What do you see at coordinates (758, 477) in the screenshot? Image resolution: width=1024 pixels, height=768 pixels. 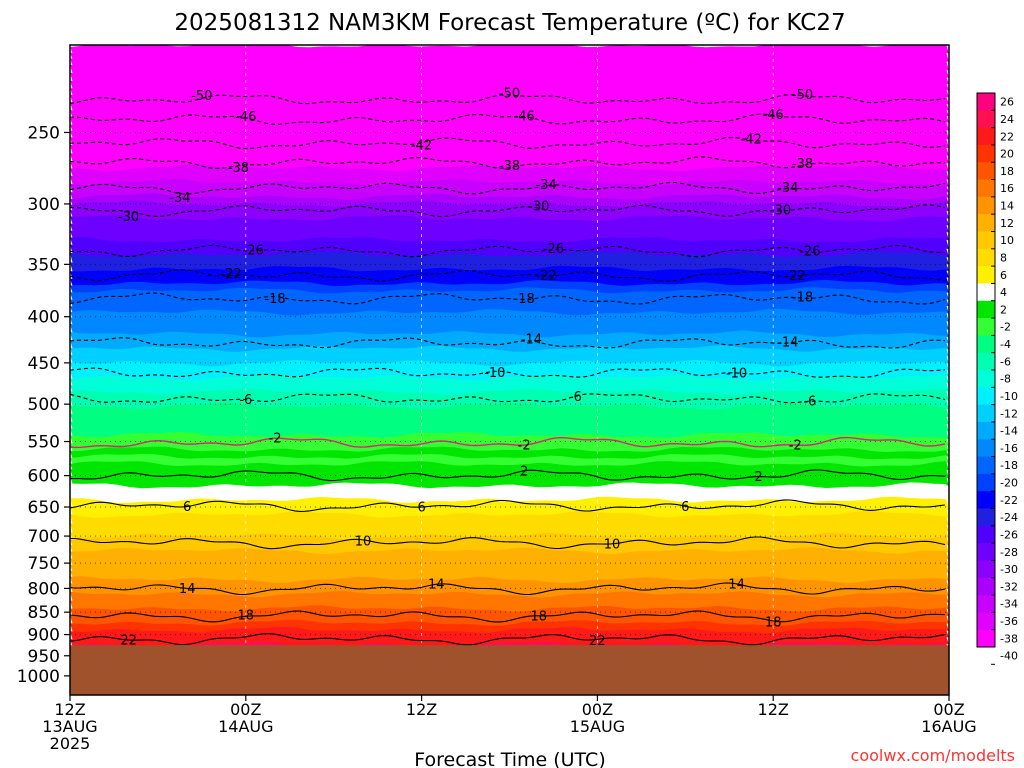 I see `contour-label: 2` at bounding box center [758, 477].